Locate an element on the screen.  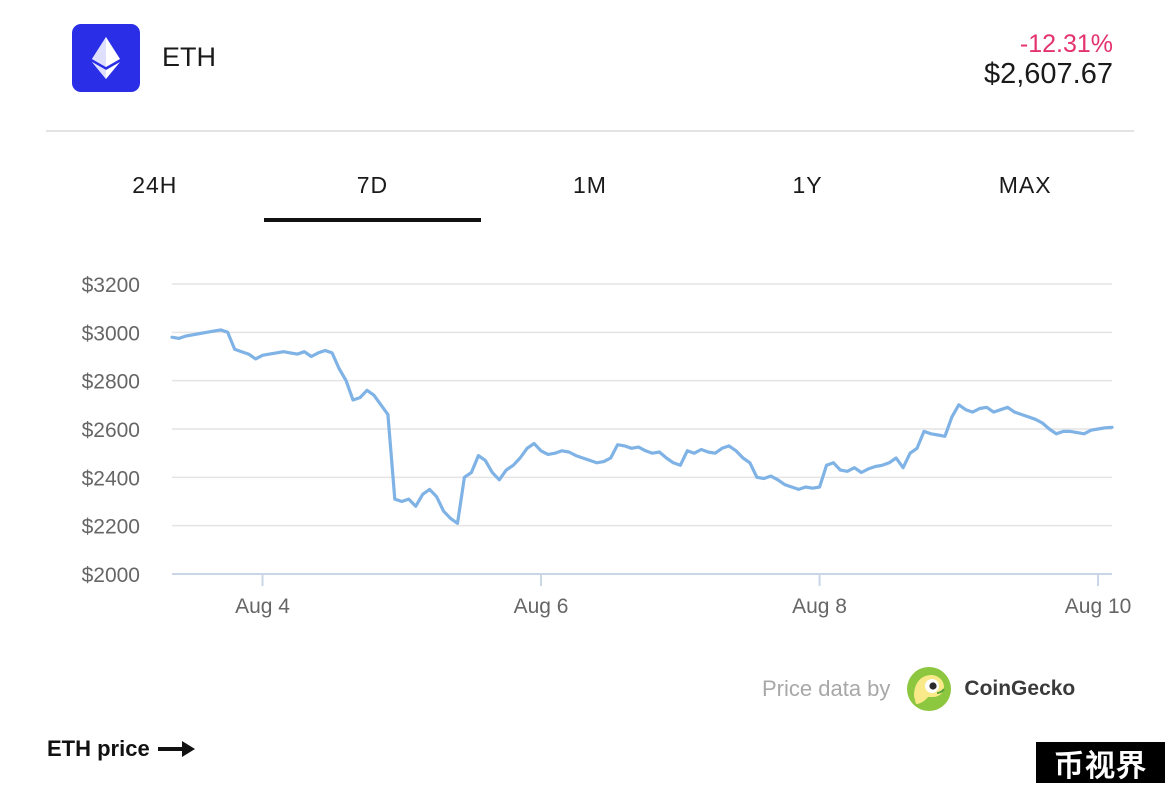
y-tick-label: $2200 is located at coordinates (111, 527).